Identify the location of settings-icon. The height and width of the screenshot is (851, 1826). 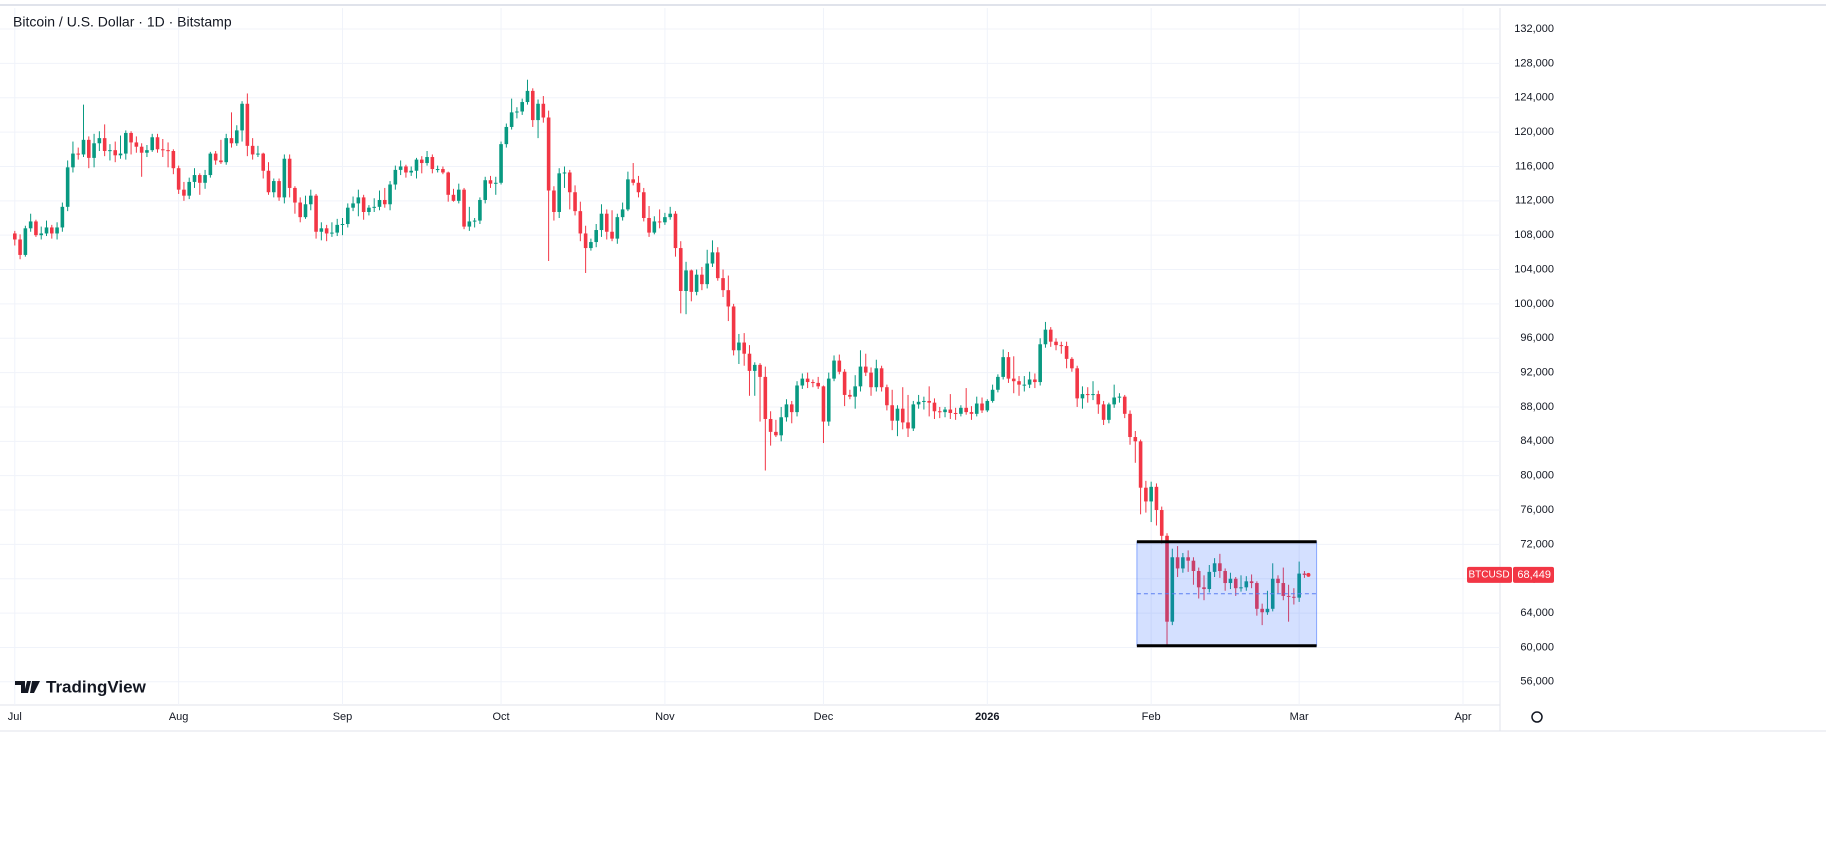
(1537, 717).